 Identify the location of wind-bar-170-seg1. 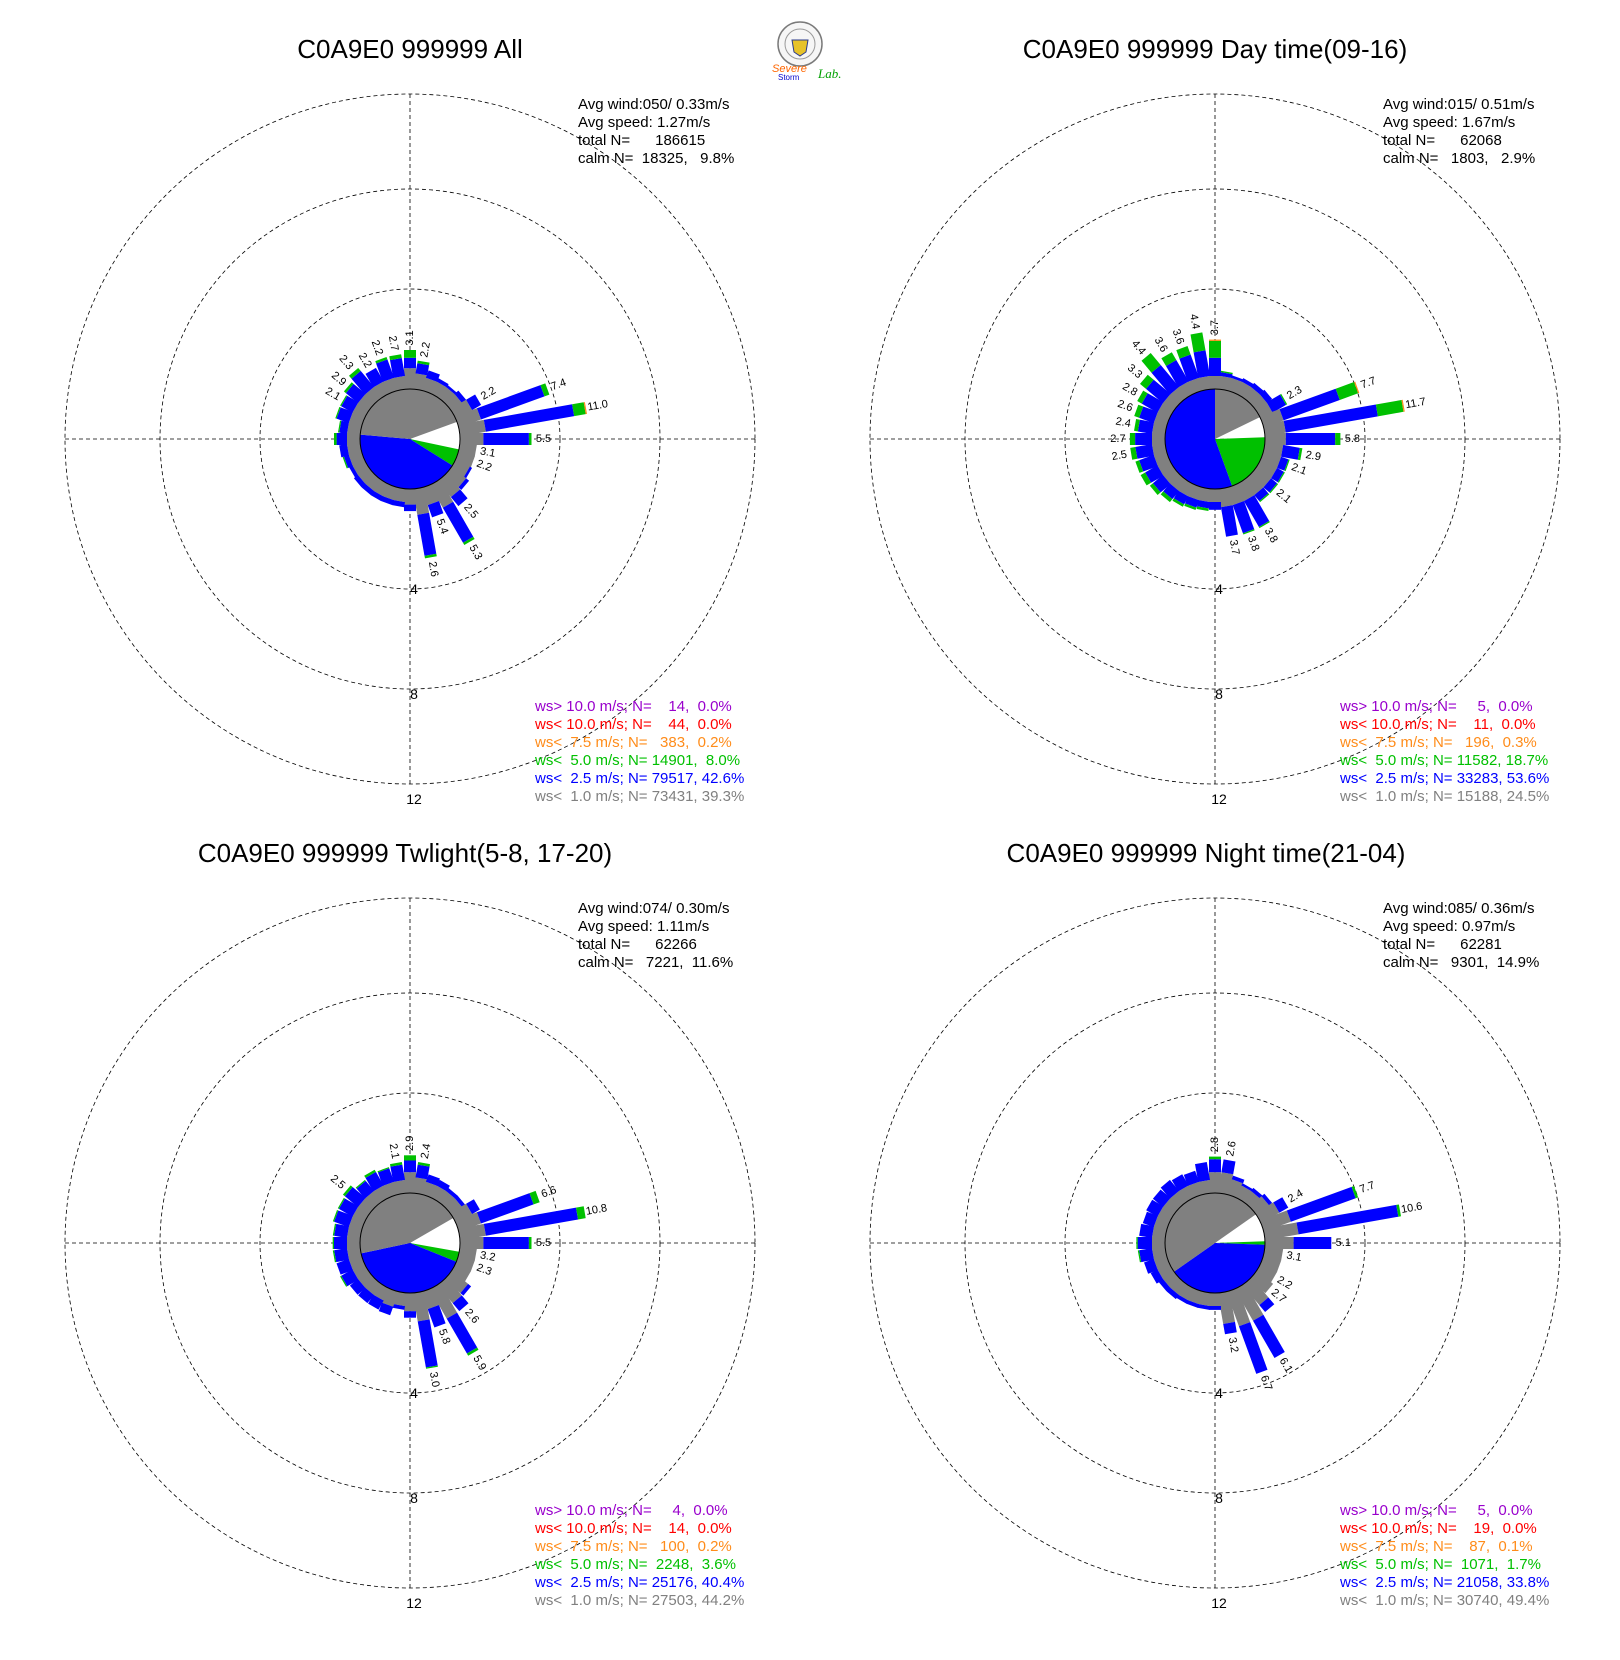
(1229, 521).